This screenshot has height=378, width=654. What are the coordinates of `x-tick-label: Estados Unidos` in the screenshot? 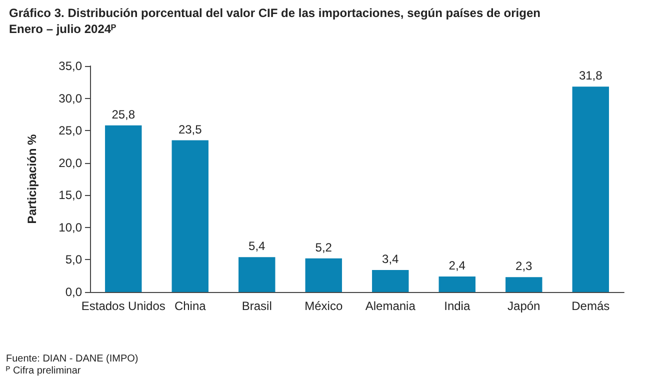 It's located at (123, 306).